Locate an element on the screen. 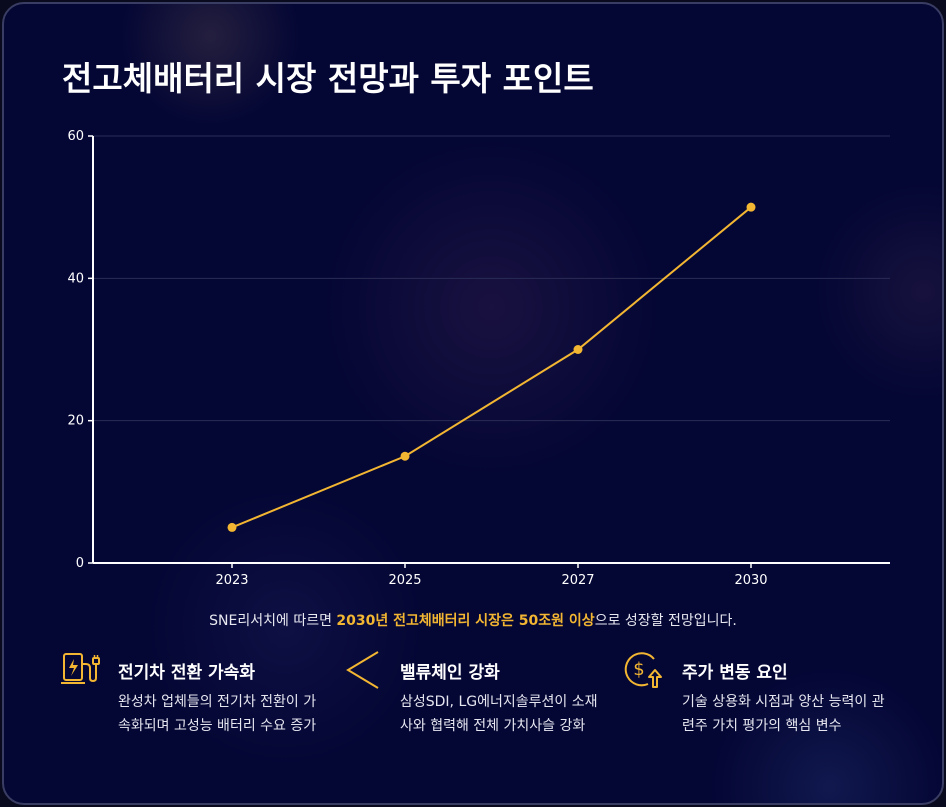  x-tick-label: 2023 is located at coordinates (231, 580).